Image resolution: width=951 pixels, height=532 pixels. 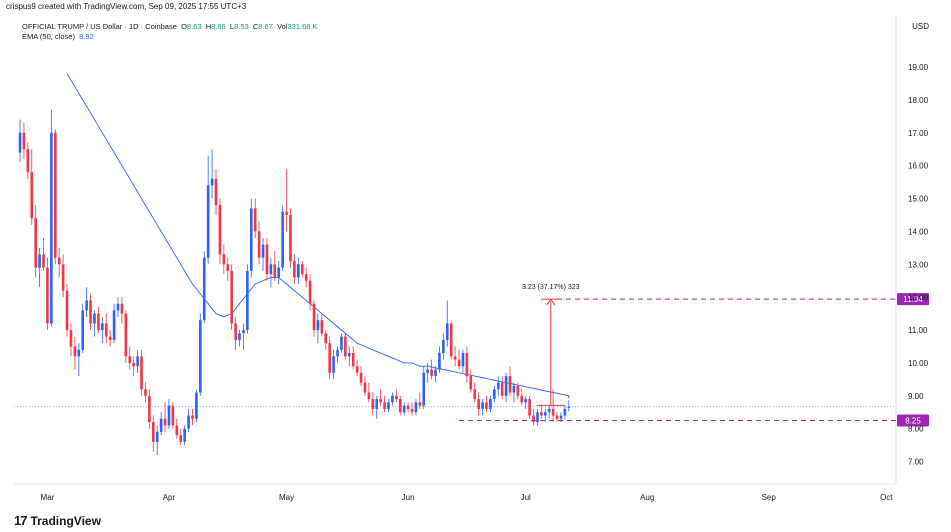 What do you see at coordinates (918, 166) in the screenshot?
I see `y-tick-label: 16.00` at bounding box center [918, 166].